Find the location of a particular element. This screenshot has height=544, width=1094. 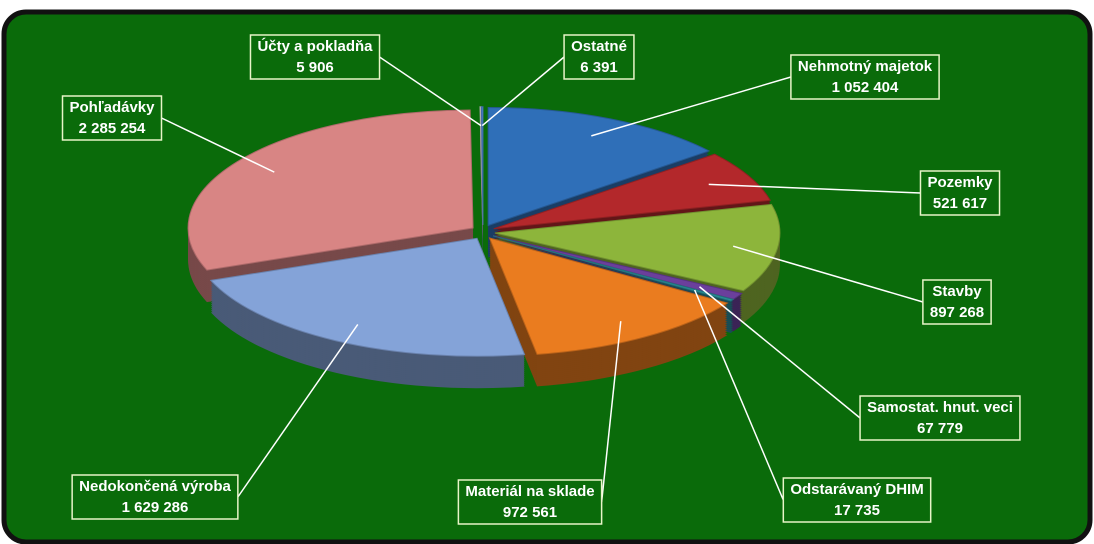

label-name: Materiál na sklade is located at coordinates (529, 491).